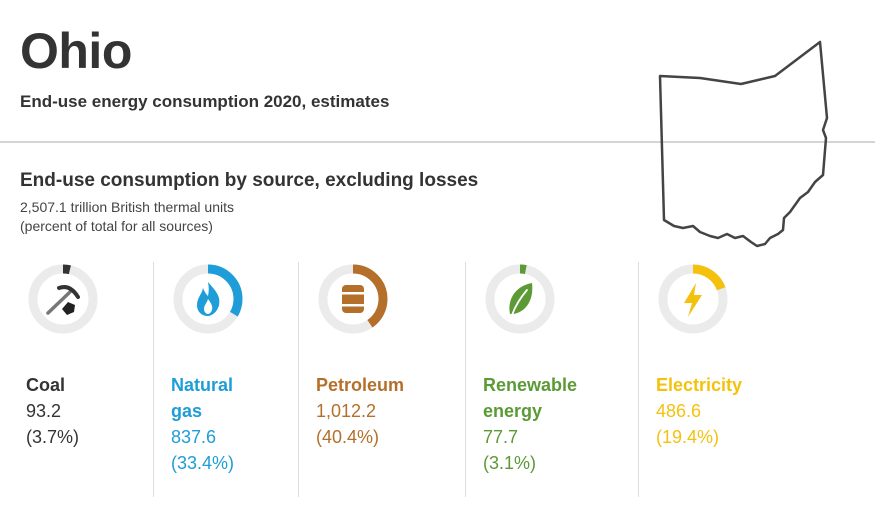 This screenshot has width=875, height=512. What do you see at coordinates (44, 411) in the screenshot?
I see `source-value: 93.2` at bounding box center [44, 411].